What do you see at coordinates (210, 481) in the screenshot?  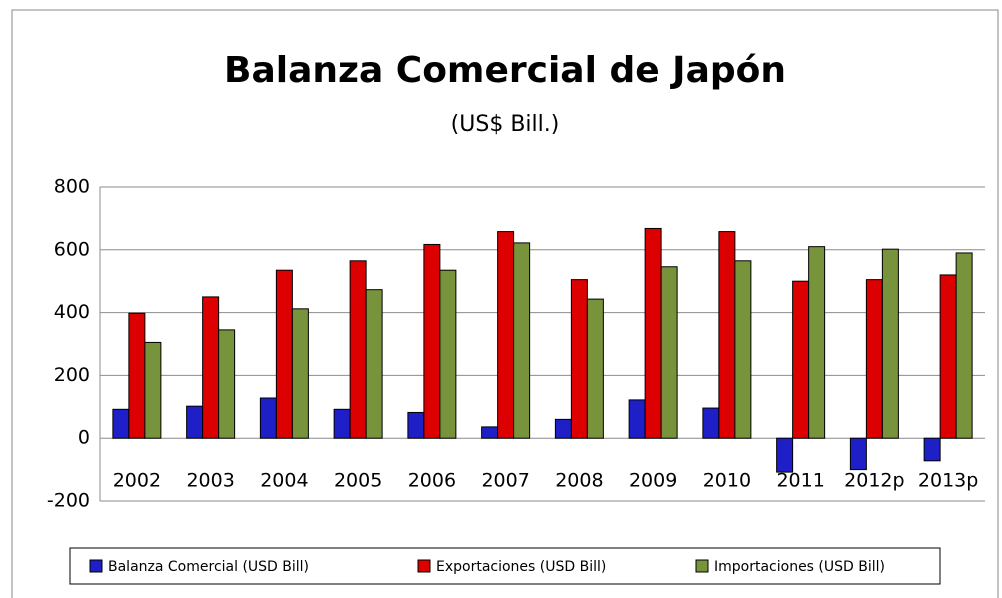 I see `x-tick-label: 2003` at bounding box center [210, 481].